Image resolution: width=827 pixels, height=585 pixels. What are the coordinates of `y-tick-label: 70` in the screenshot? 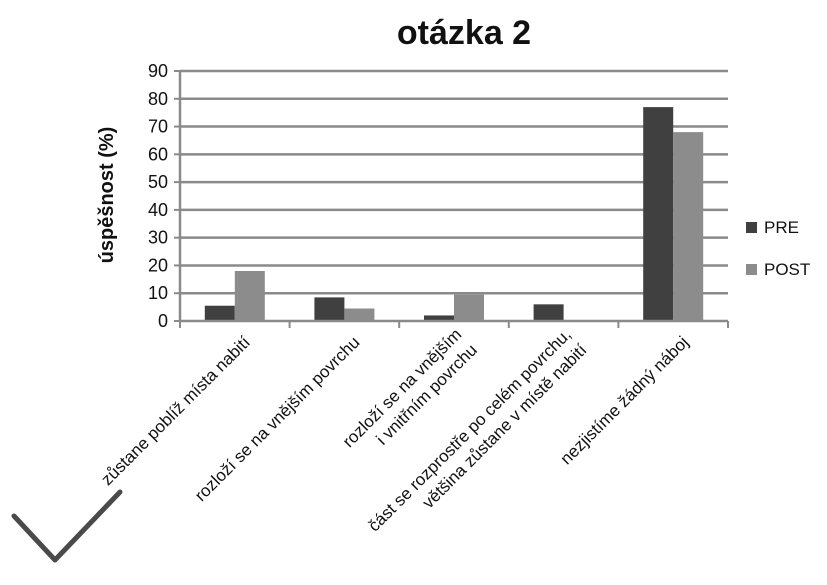 It's located at (158, 127).